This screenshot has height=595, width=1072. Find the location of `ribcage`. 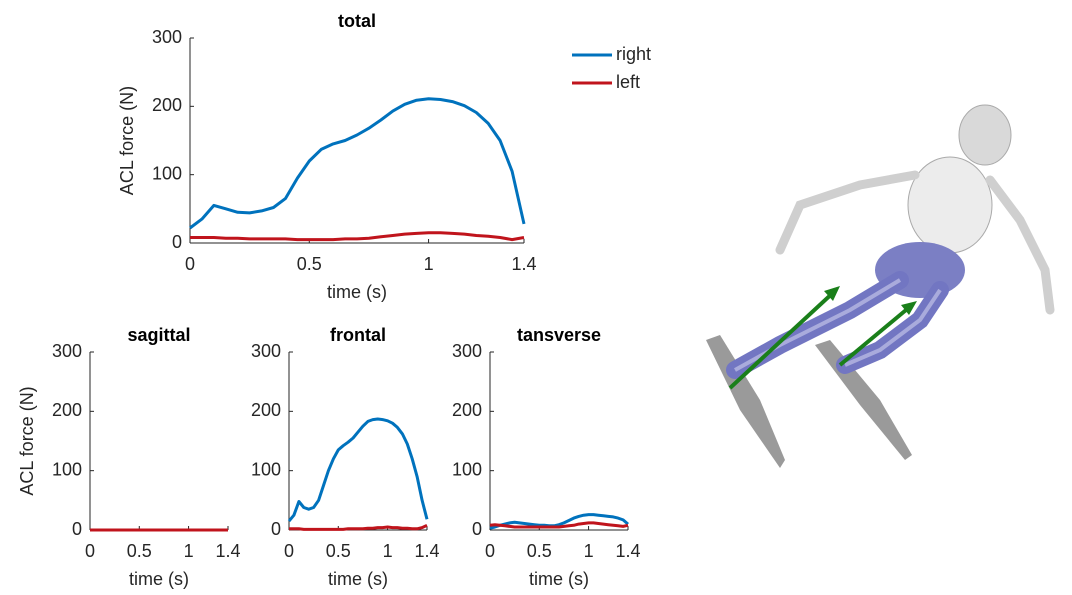

ribcage is located at coordinates (950, 205).